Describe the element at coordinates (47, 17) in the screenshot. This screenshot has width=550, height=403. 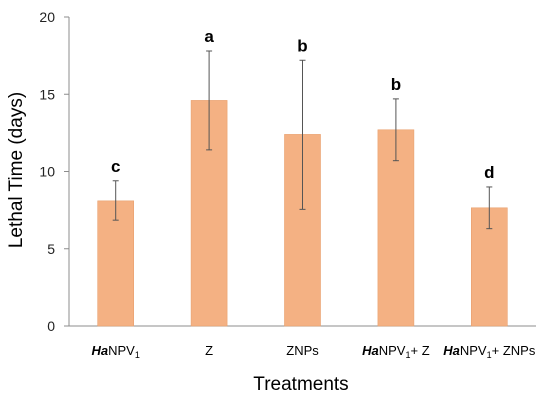
I see `y-tick-label: 20` at that location.